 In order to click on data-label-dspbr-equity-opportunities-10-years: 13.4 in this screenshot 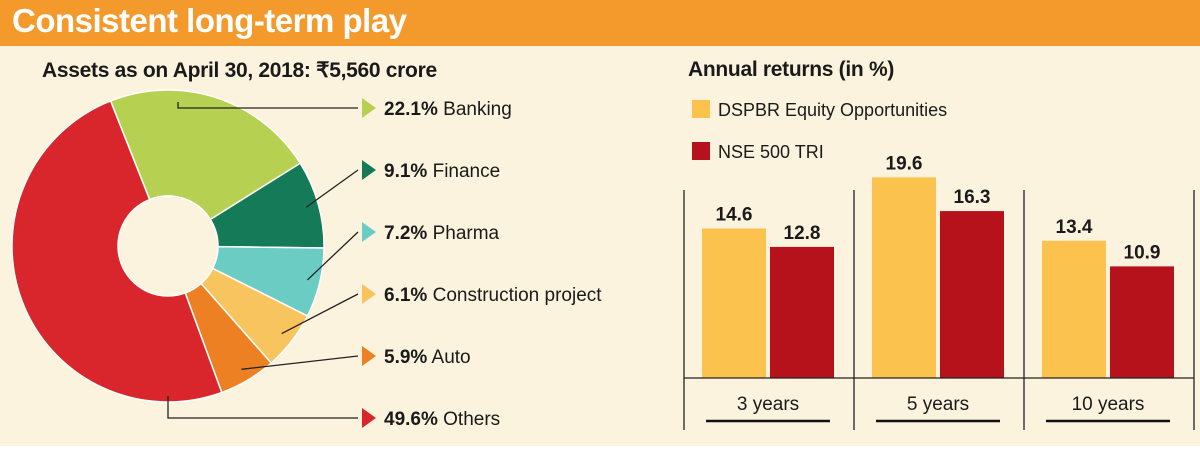, I will do `click(1074, 227)`.